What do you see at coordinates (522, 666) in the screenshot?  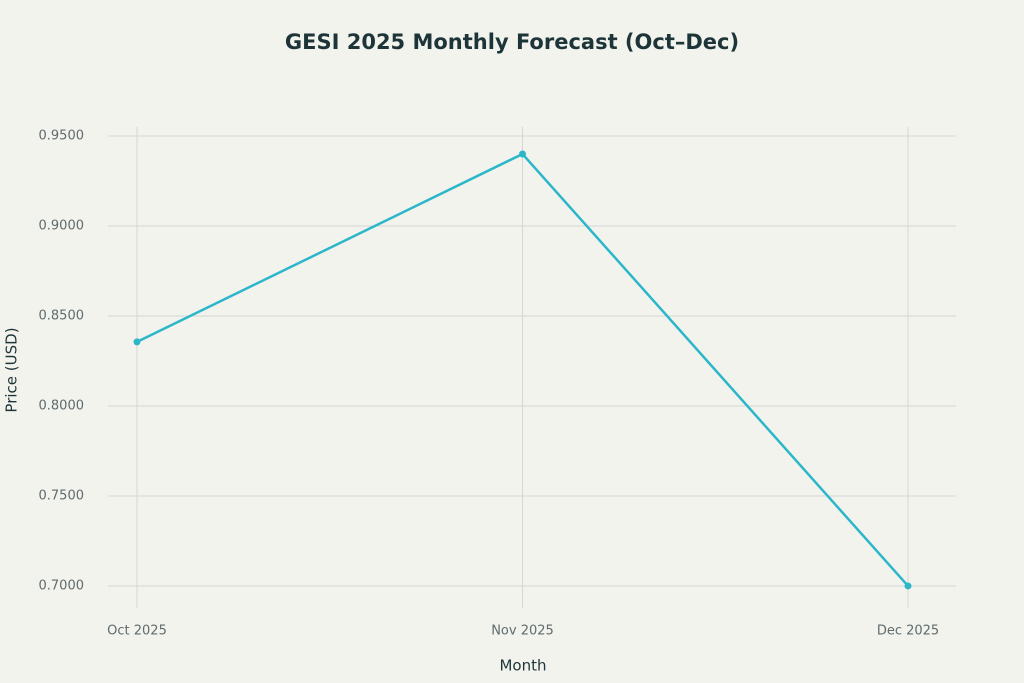 I see `x-axis-title: Month` at bounding box center [522, 666].